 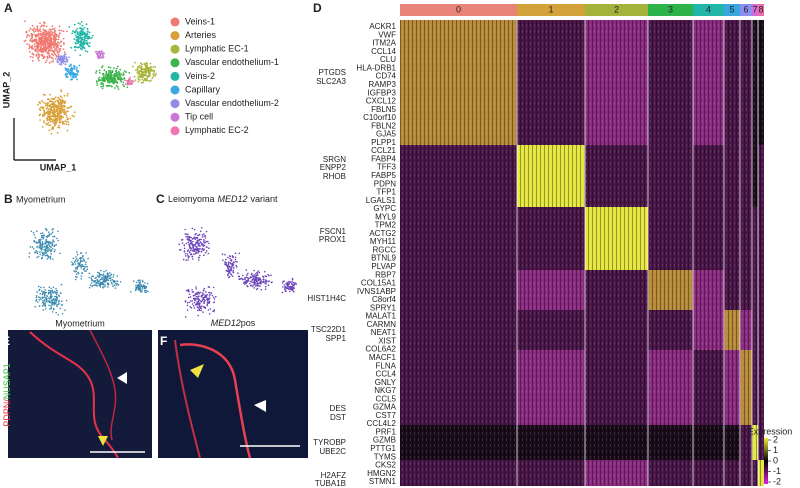 What do you see at coordinates (333, 239) in the screenshot?
I see `gene-label: PROX1` at bounding box center [333, 239].